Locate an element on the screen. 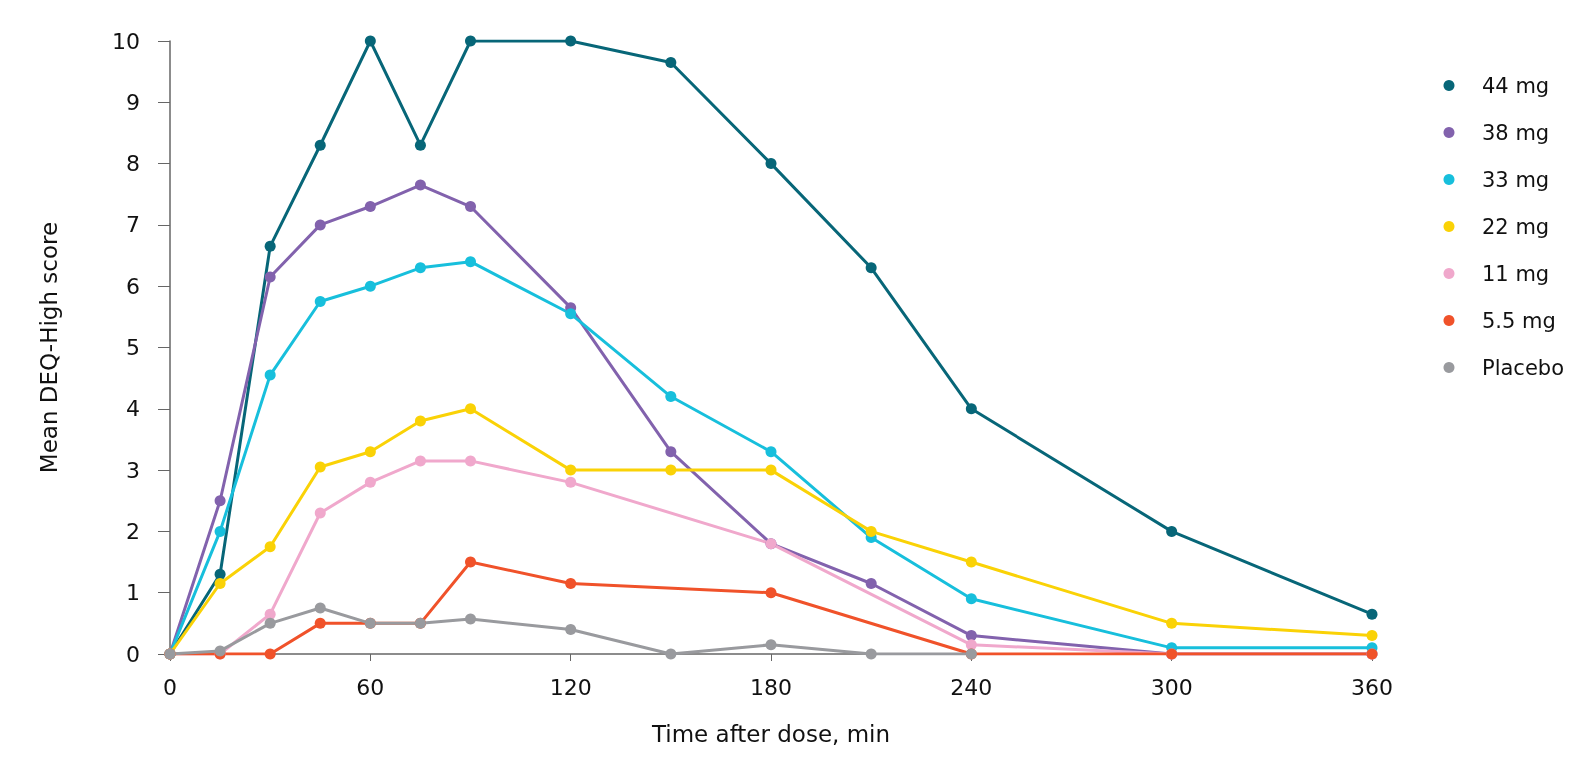 The image size is (1579, 772). y-tick-label: 4 is located at coordinates (133, 409).